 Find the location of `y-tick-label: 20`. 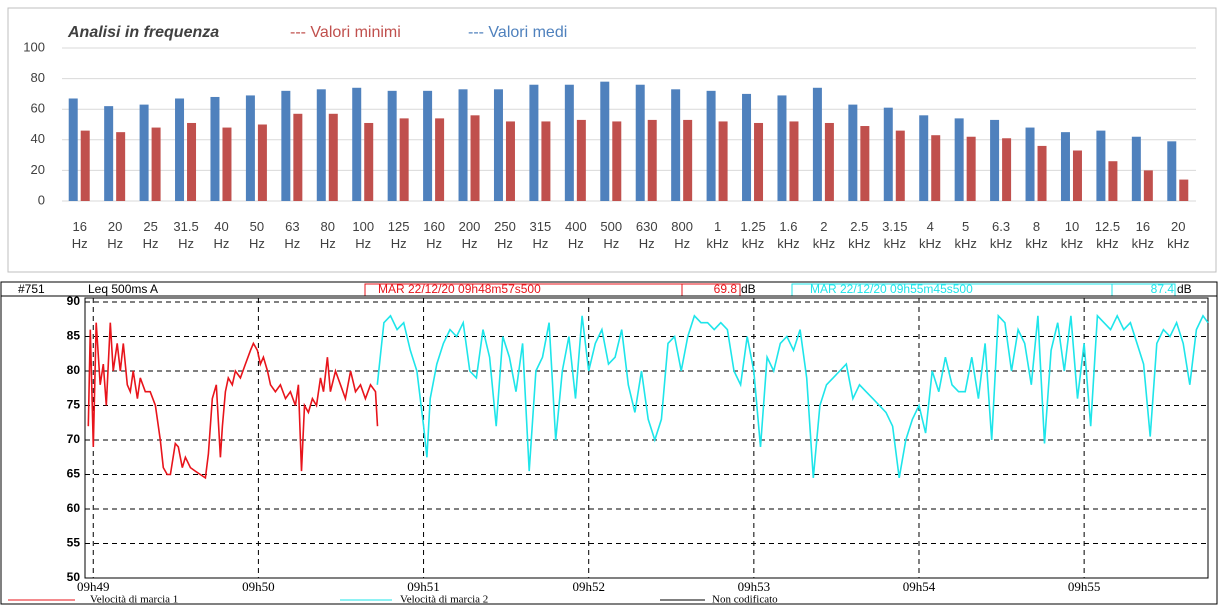

y-tick-label: 20 is located at coordinates (38, 169).